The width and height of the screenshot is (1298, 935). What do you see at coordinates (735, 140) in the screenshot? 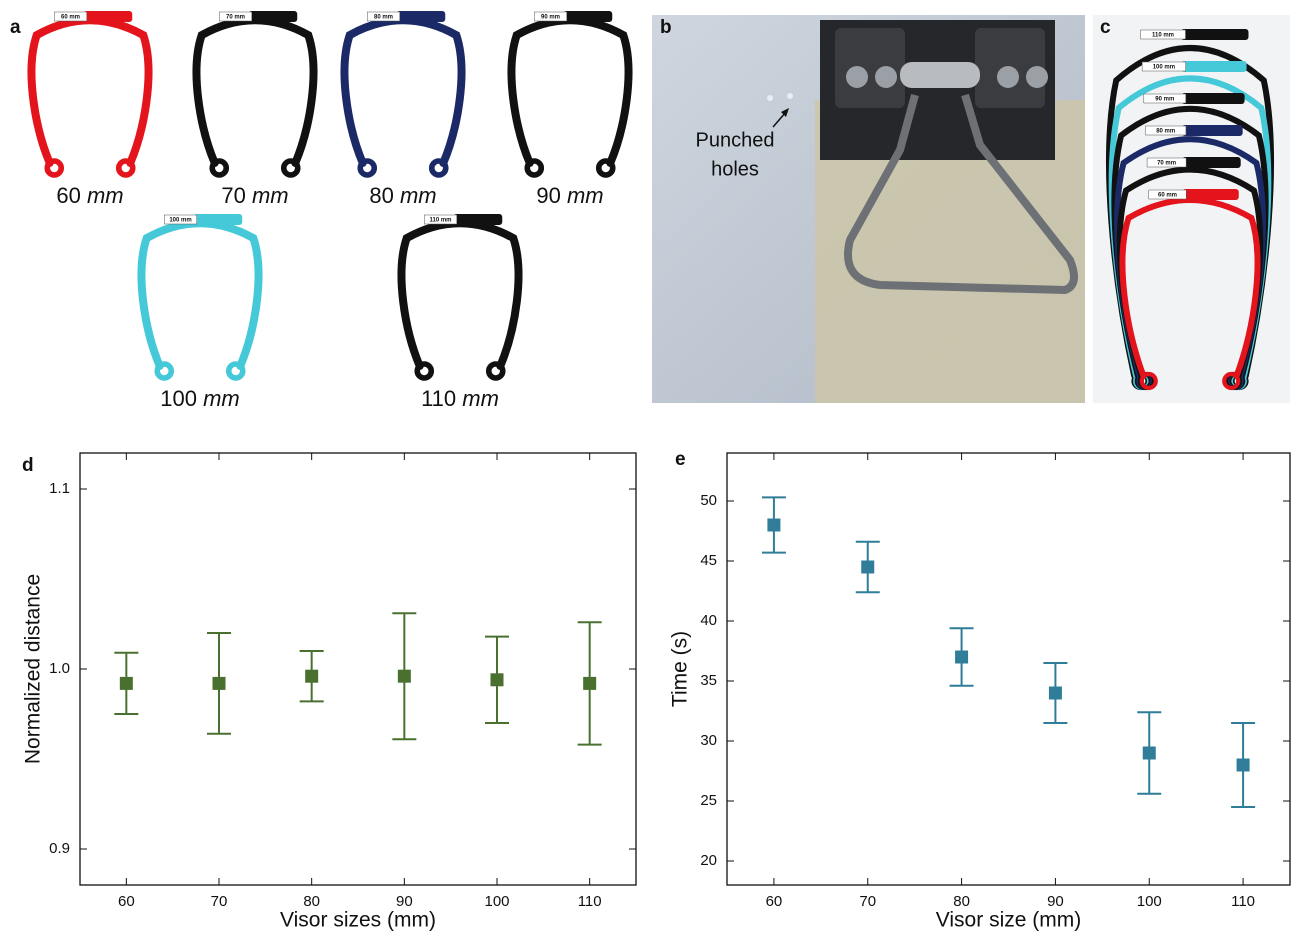
I see `annotation: Punched` at bounding box center [735, 140].